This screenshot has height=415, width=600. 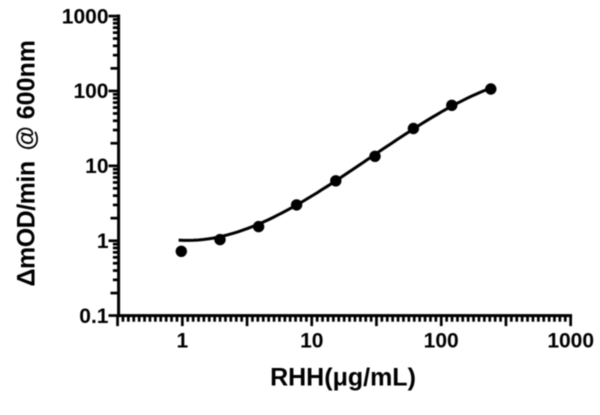 I want to click on svg-text: ΔmOD/min, so click(x=27, y=223).